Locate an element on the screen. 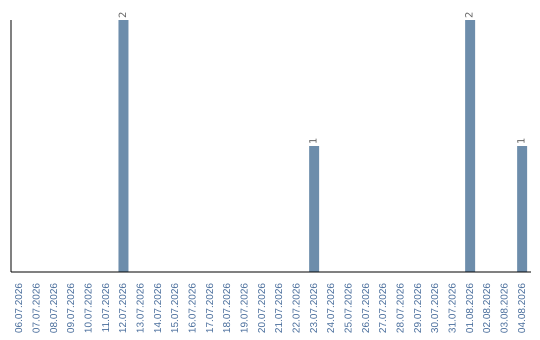 This screenshot has height=340, width=540. x-tick-label: 01.08.2026 is located at coordinates (470, 308).